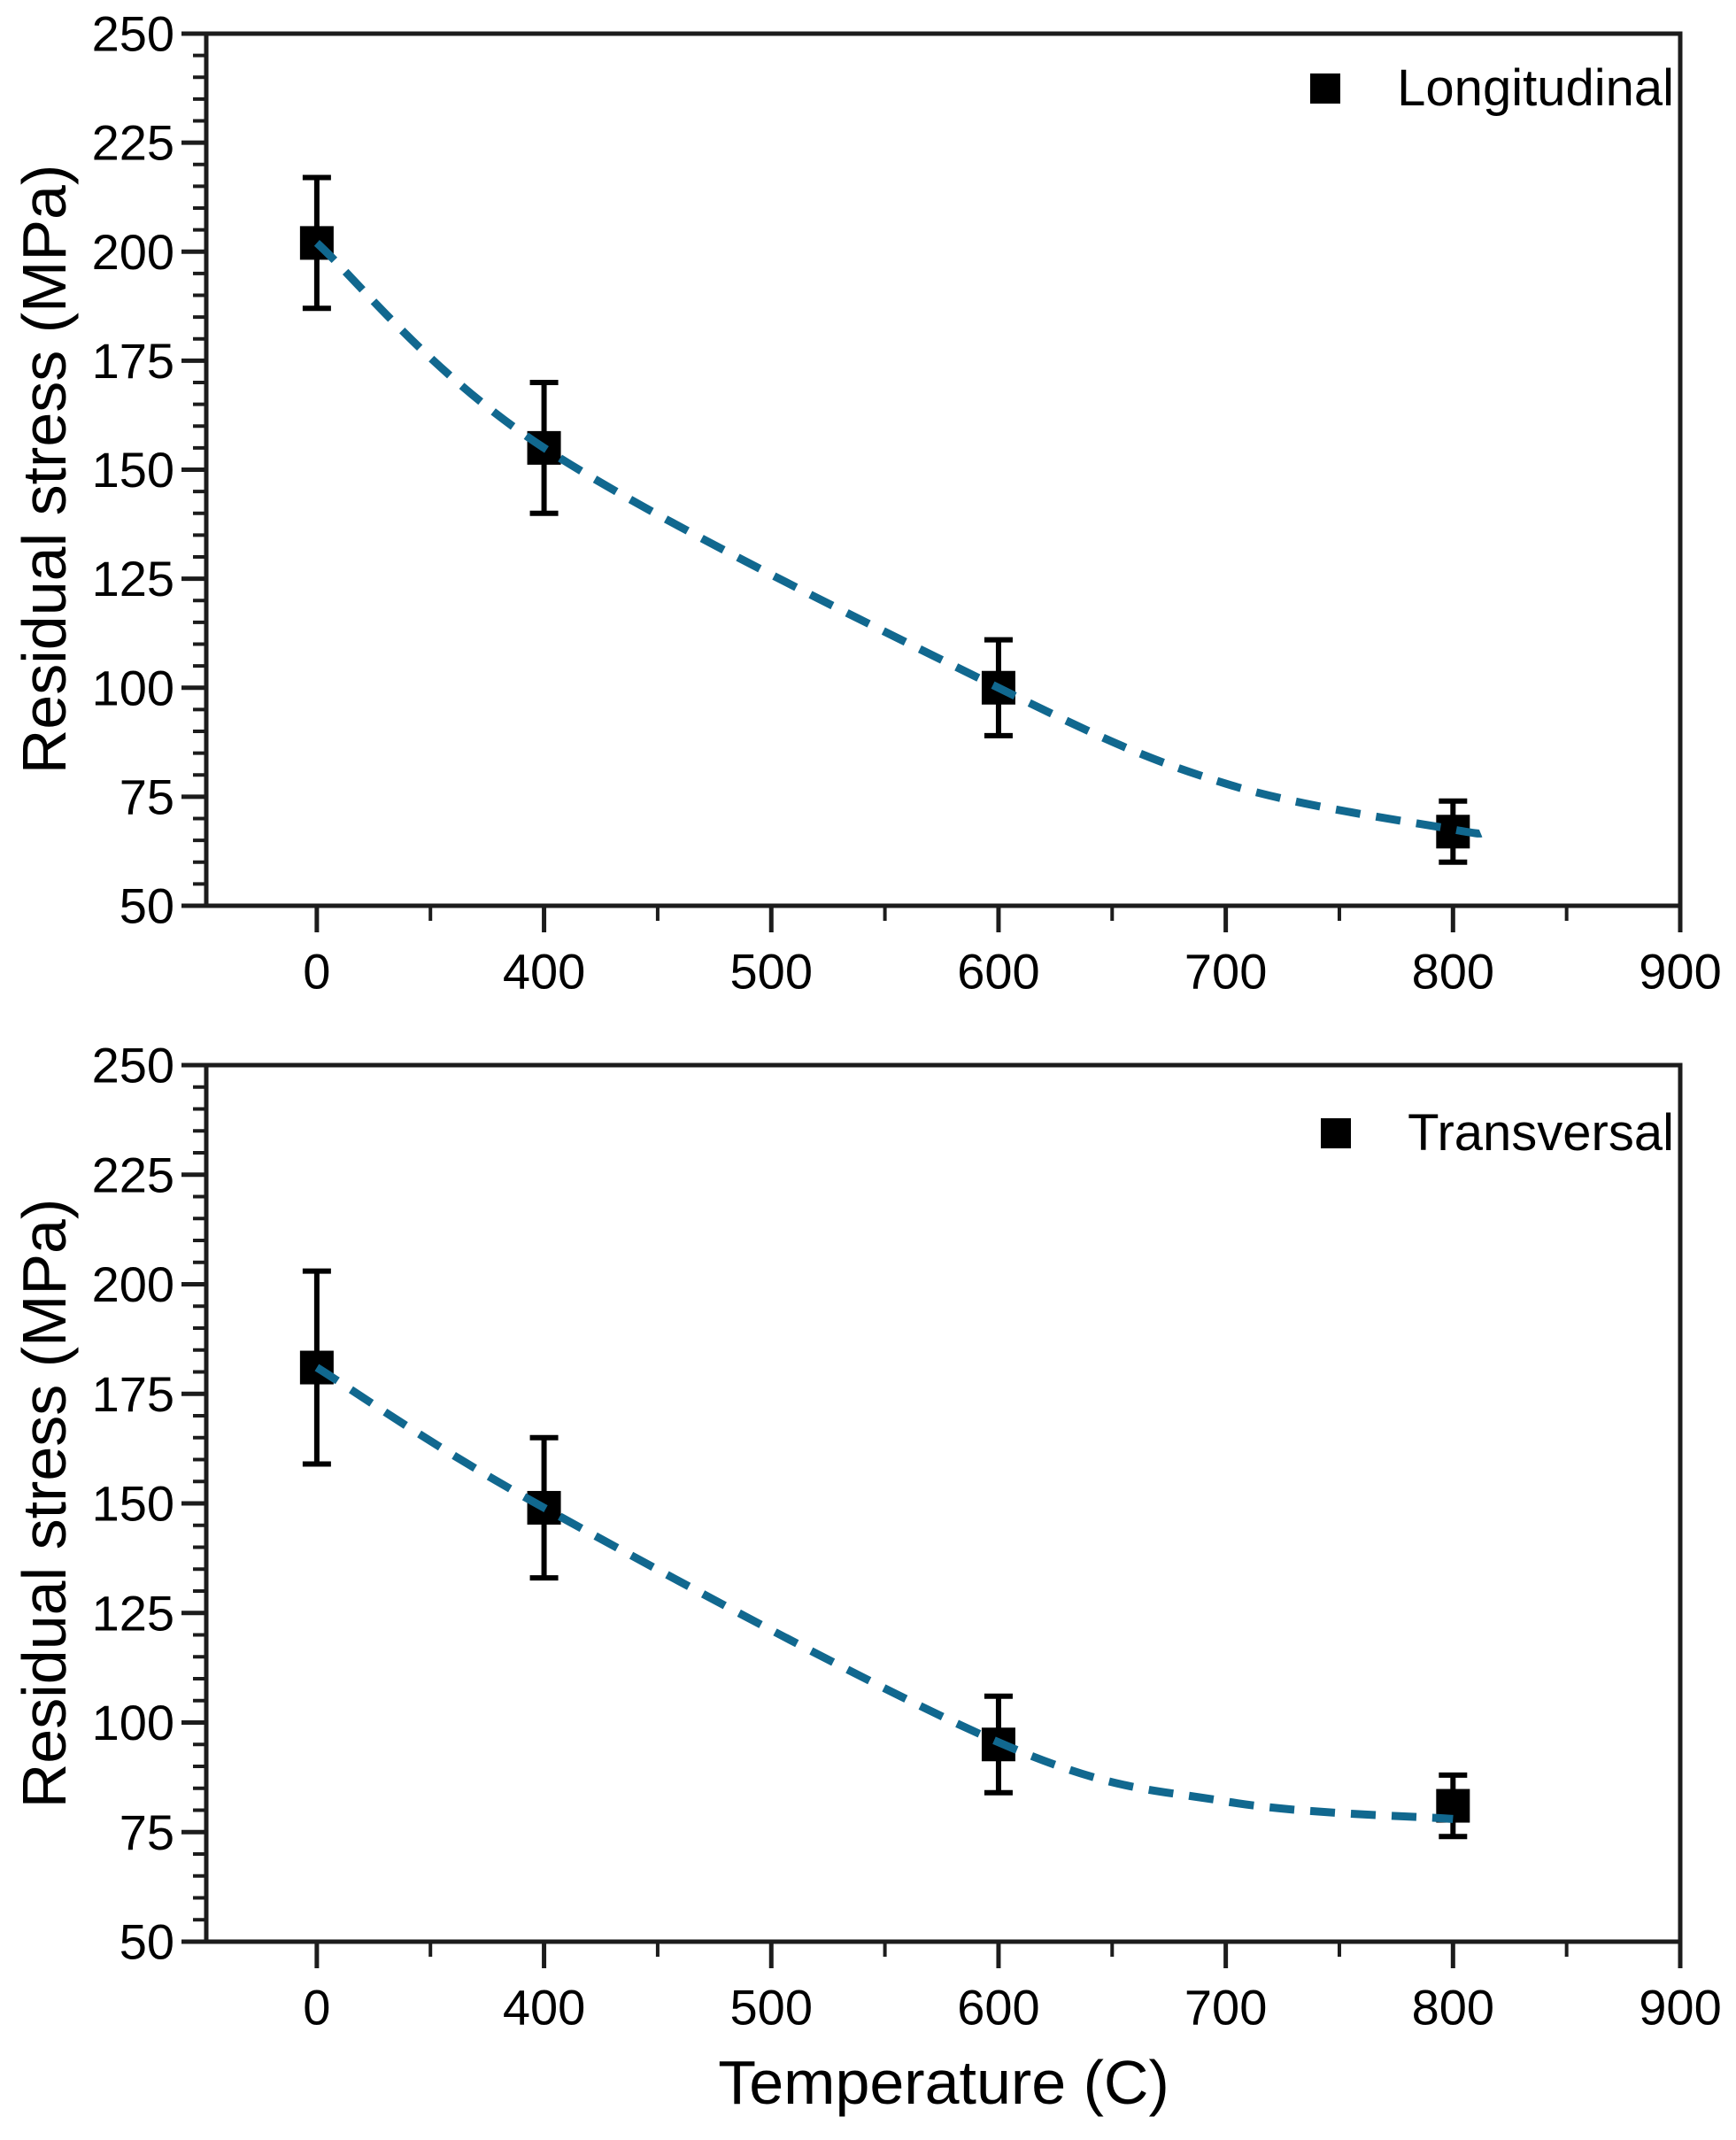 The image size is (1736, 2140). I want to click on trend-curve, so click(884, 1593).